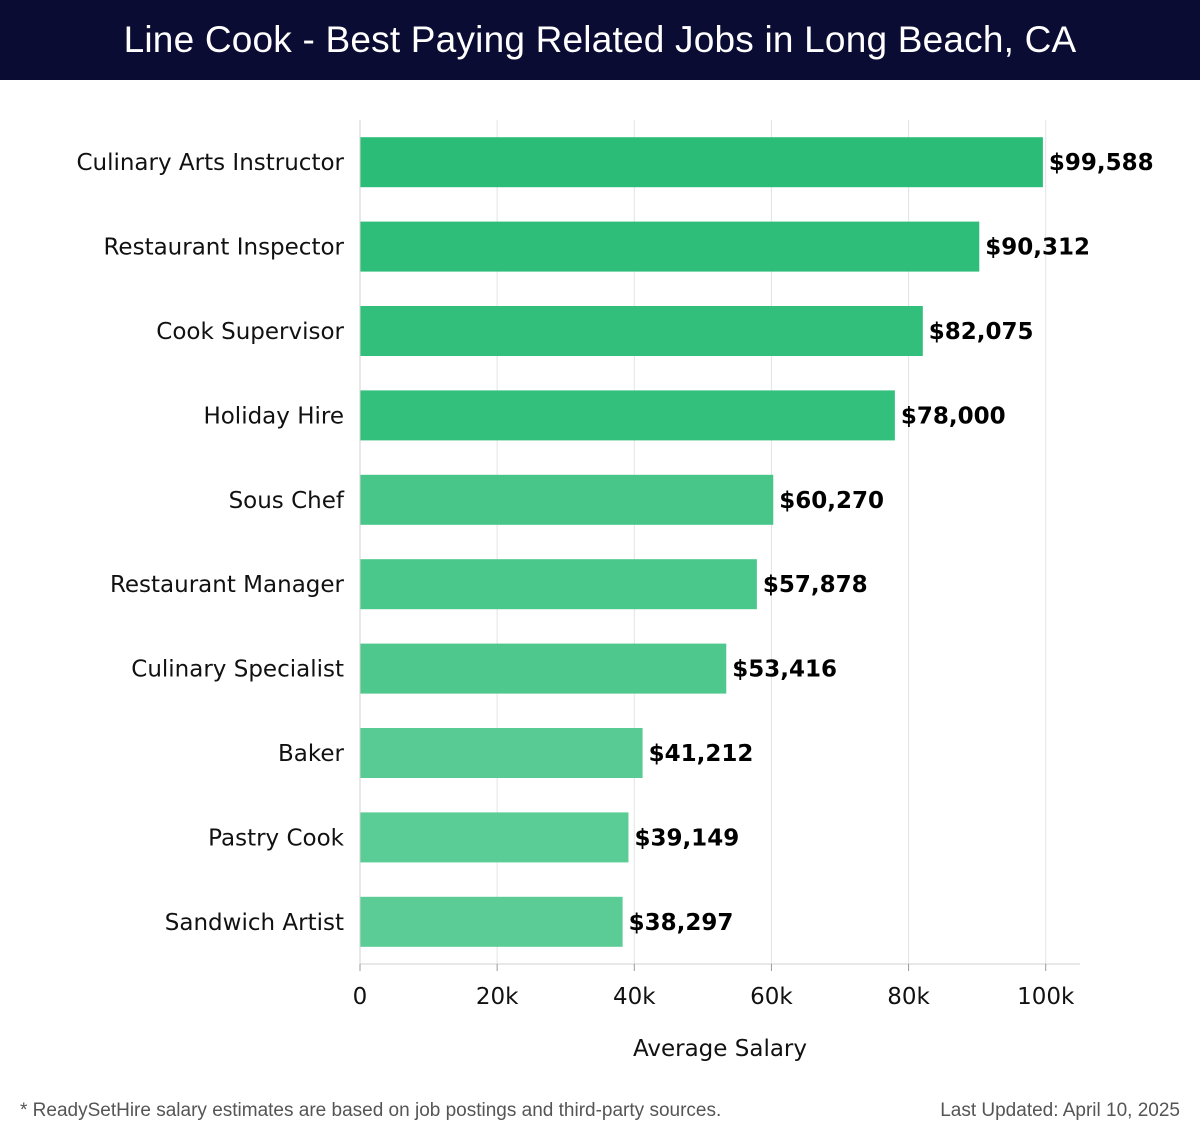 Image resolution: width=1200 pixels, height=1140 pixels. I want to click on x-axis-title: Average Salary, so click(720, 1049).